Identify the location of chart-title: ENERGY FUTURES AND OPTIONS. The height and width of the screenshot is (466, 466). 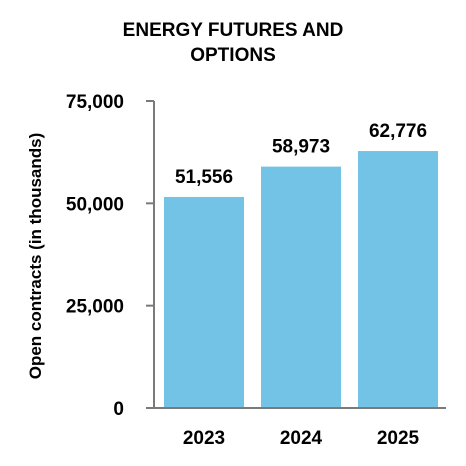
(233, 43).